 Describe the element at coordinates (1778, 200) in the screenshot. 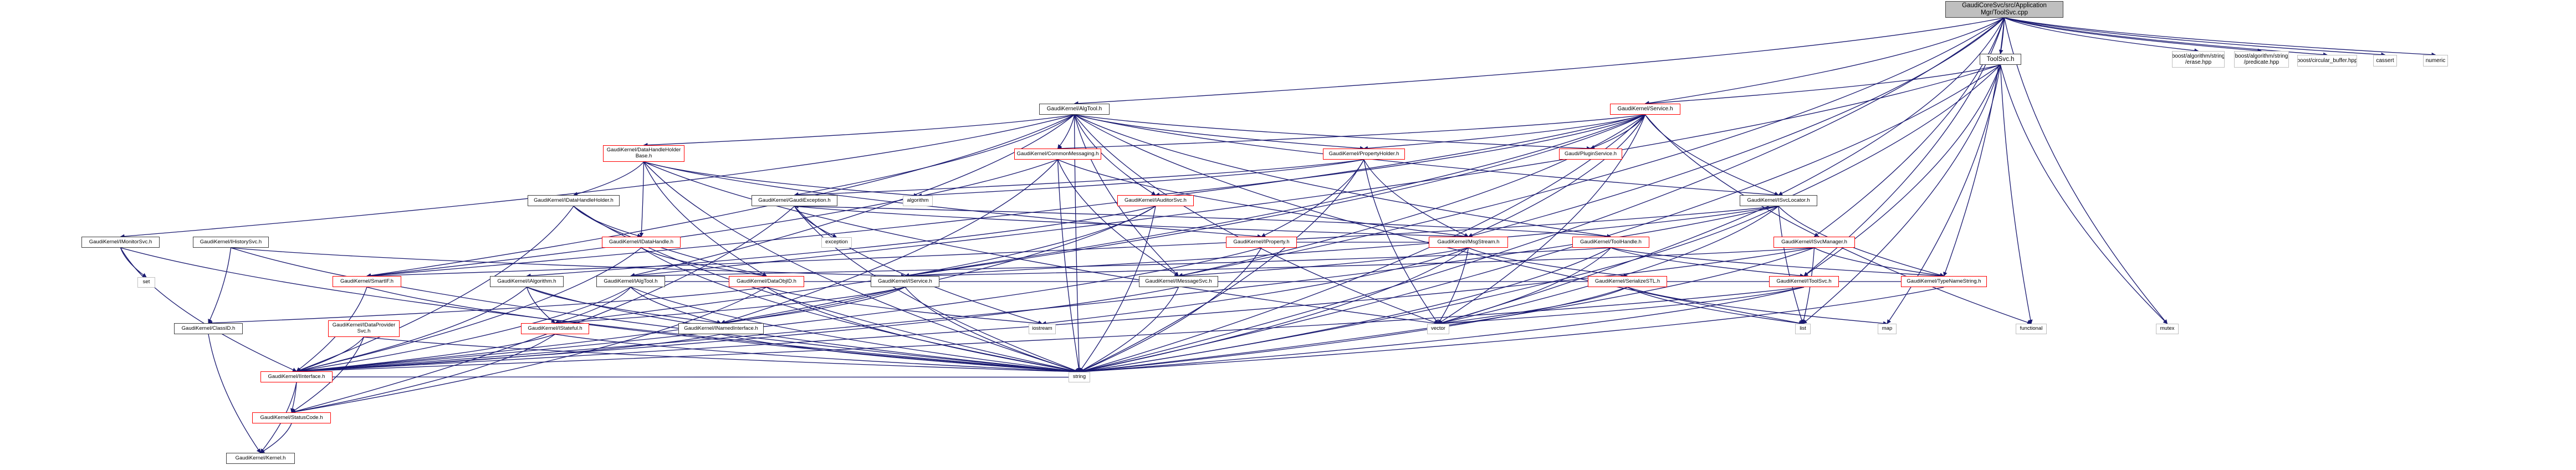

I see `graph-node-isvclocator_h: GaudiKernel/ISvcLocator.h` at that location.